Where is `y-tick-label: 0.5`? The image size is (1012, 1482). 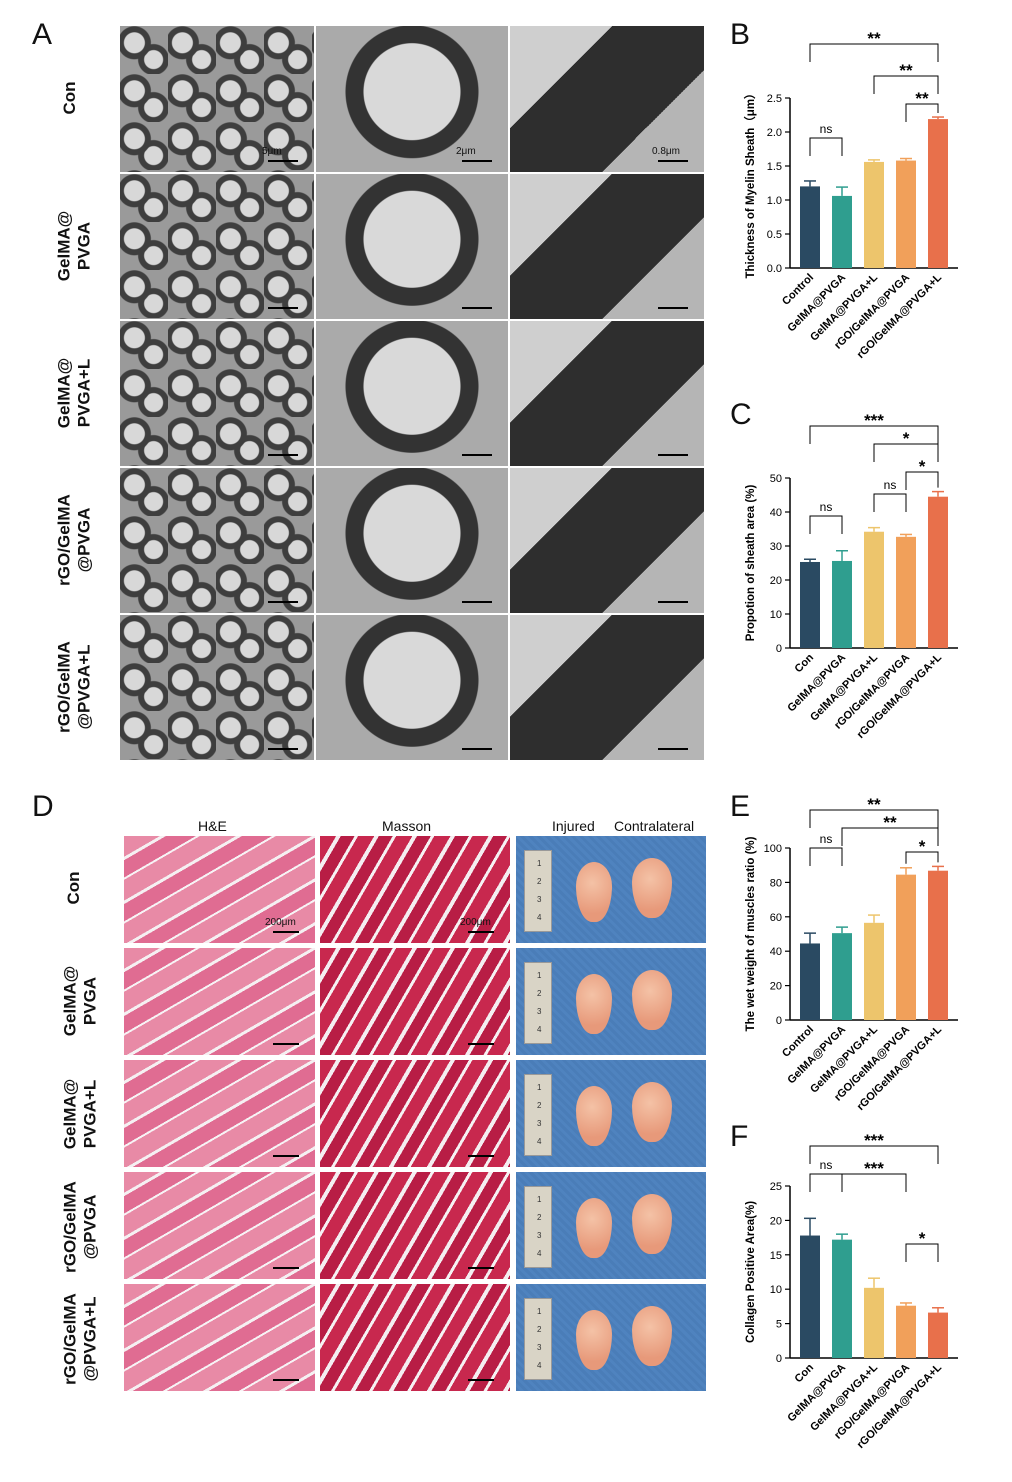 y-tick-label: 0.5 is located at coordinates (774, 235).